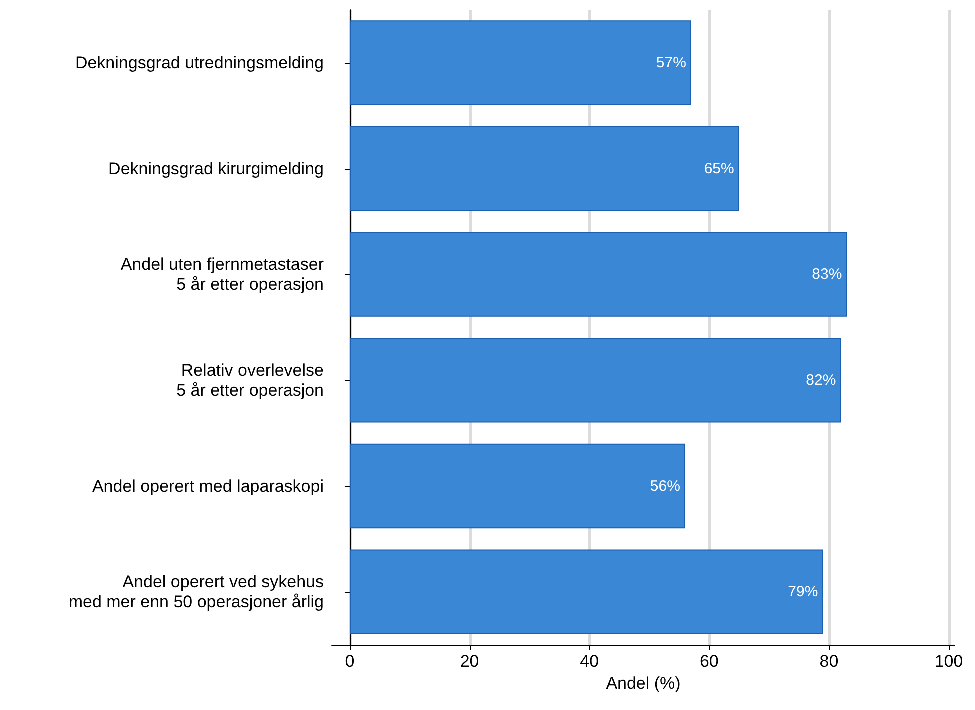  What do you see at coordinates (590, 661) in the screenshot?
I see `x-tick-label: 40` at bounding box center [590, 661].